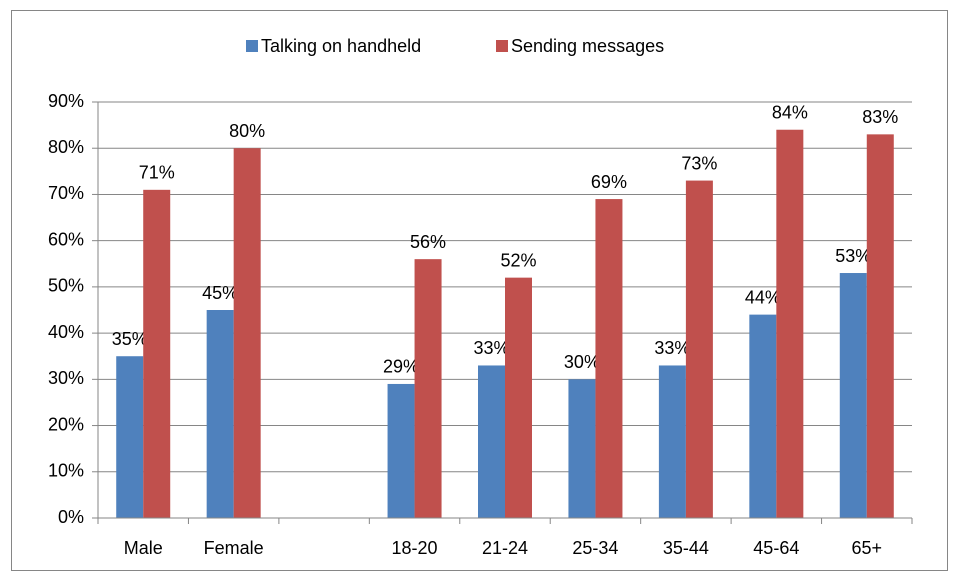 This screenshot has width=957, height=577. Describe the element at coordinates (247, 131) in the screenshot. I see `data-label: 80%` at that location.